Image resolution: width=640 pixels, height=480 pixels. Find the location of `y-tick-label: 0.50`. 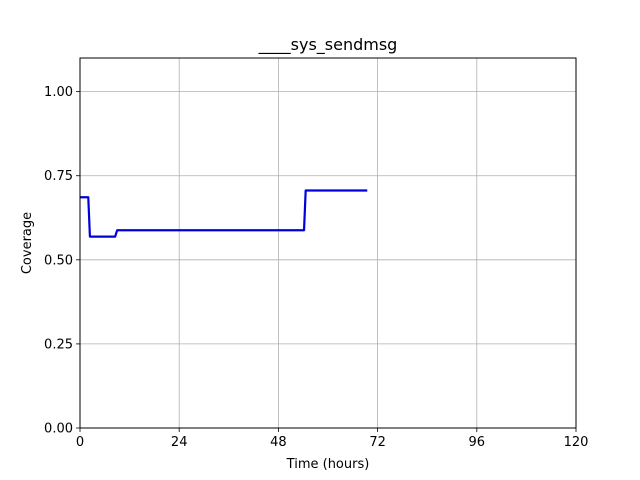

y-tick-label: 0.50 is located at coordinates (58, 260).